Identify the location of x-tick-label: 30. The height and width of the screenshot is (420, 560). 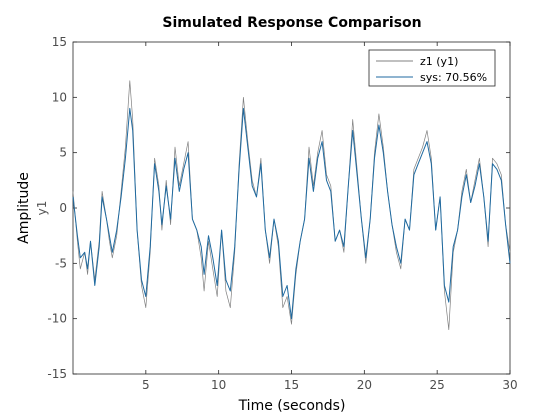
(509, 385).